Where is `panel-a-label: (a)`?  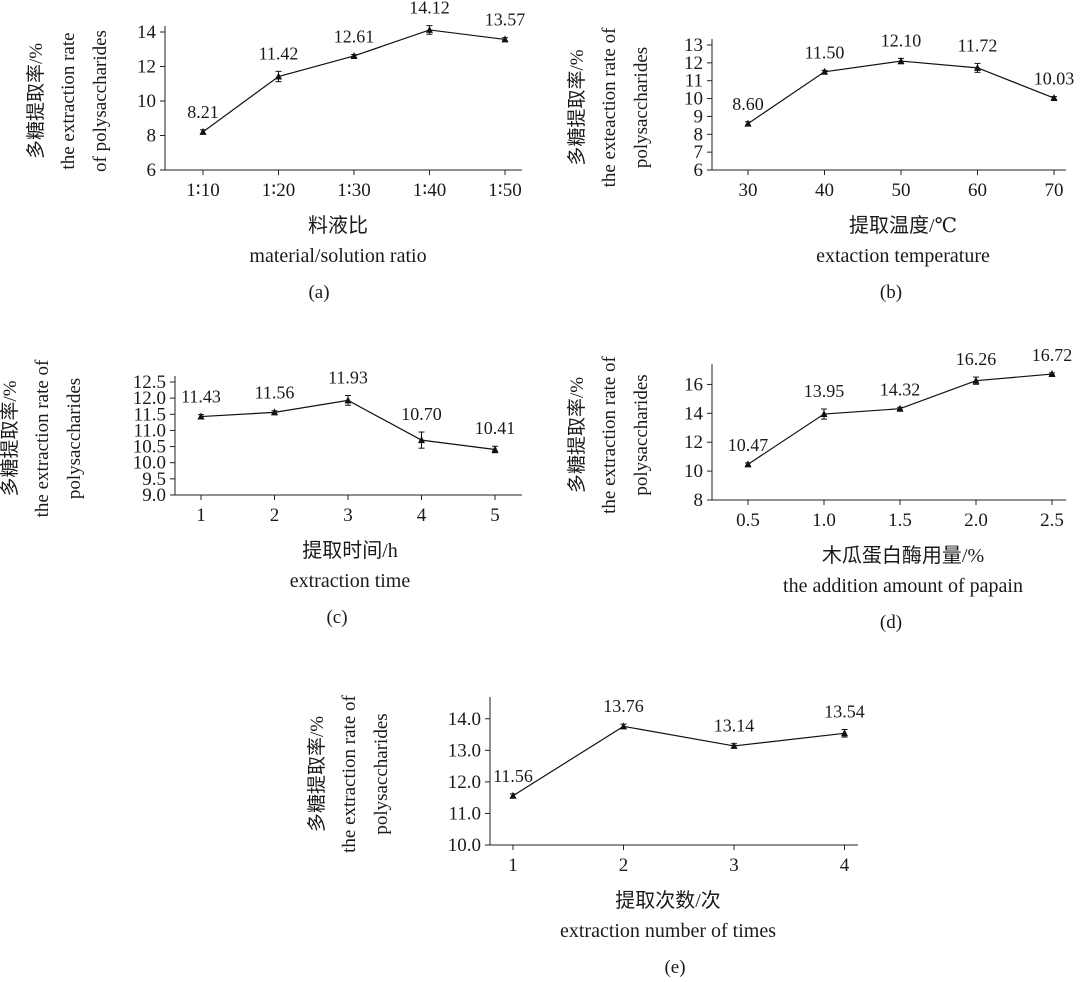 panel-a-label: (a) is located at coordinates (318, 292).